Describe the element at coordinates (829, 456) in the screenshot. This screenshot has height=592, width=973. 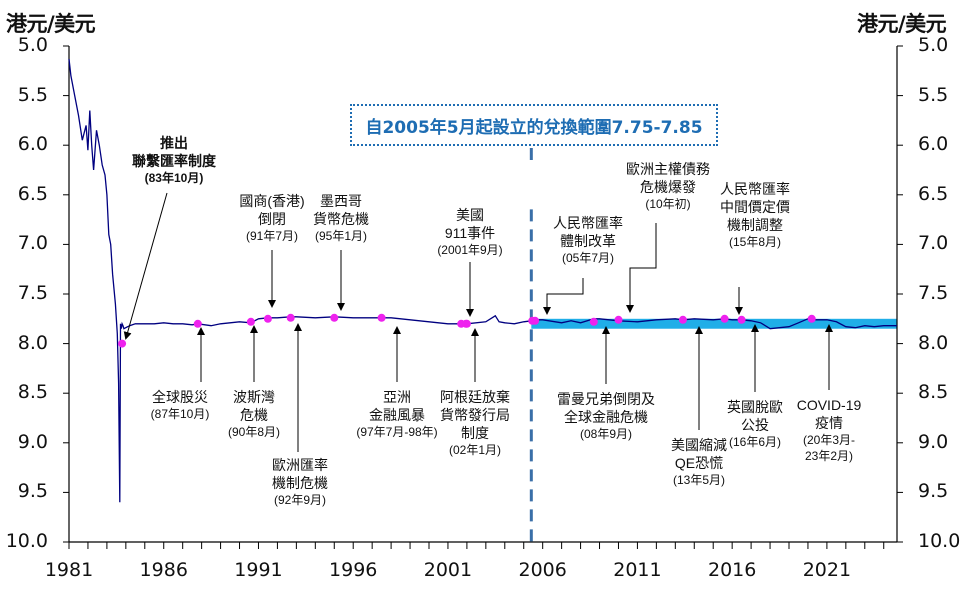
I see `annotation-date: 23年2月)` at that location.